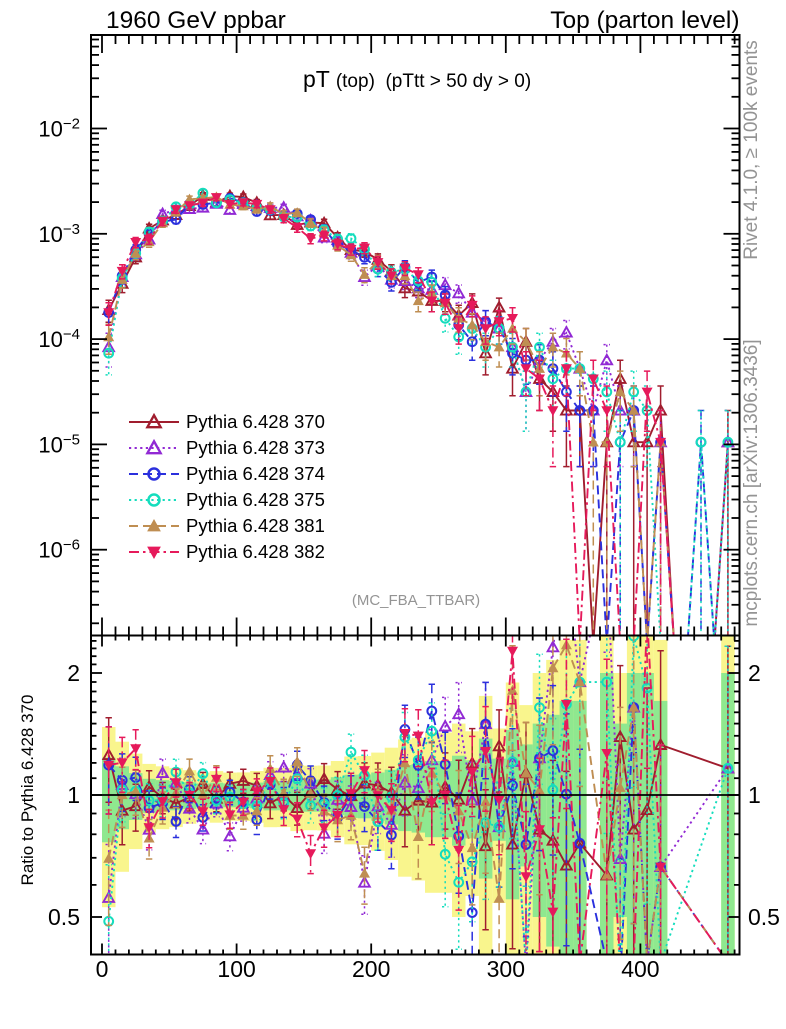 The image size is (786, 1029). Describe the element at coordinates (644, 20) in the screenshot. I see `svg-text: Top (parton level)` at that location.